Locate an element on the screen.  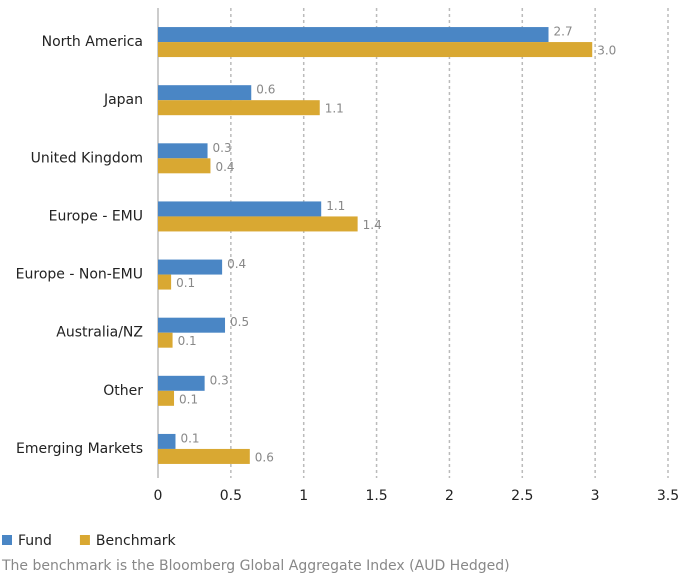
value-label: 0.5 is located at coordinates (239, 322).